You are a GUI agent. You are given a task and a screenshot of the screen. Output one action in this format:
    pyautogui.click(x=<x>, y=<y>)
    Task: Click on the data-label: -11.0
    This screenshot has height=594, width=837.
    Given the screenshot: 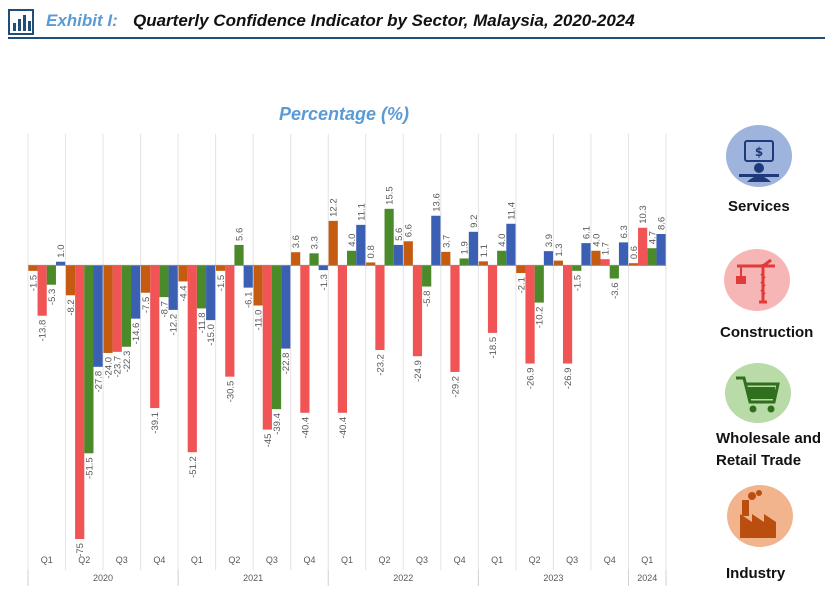 What is the action you would take?
    pyautogui.click(x=259, y=320)
    